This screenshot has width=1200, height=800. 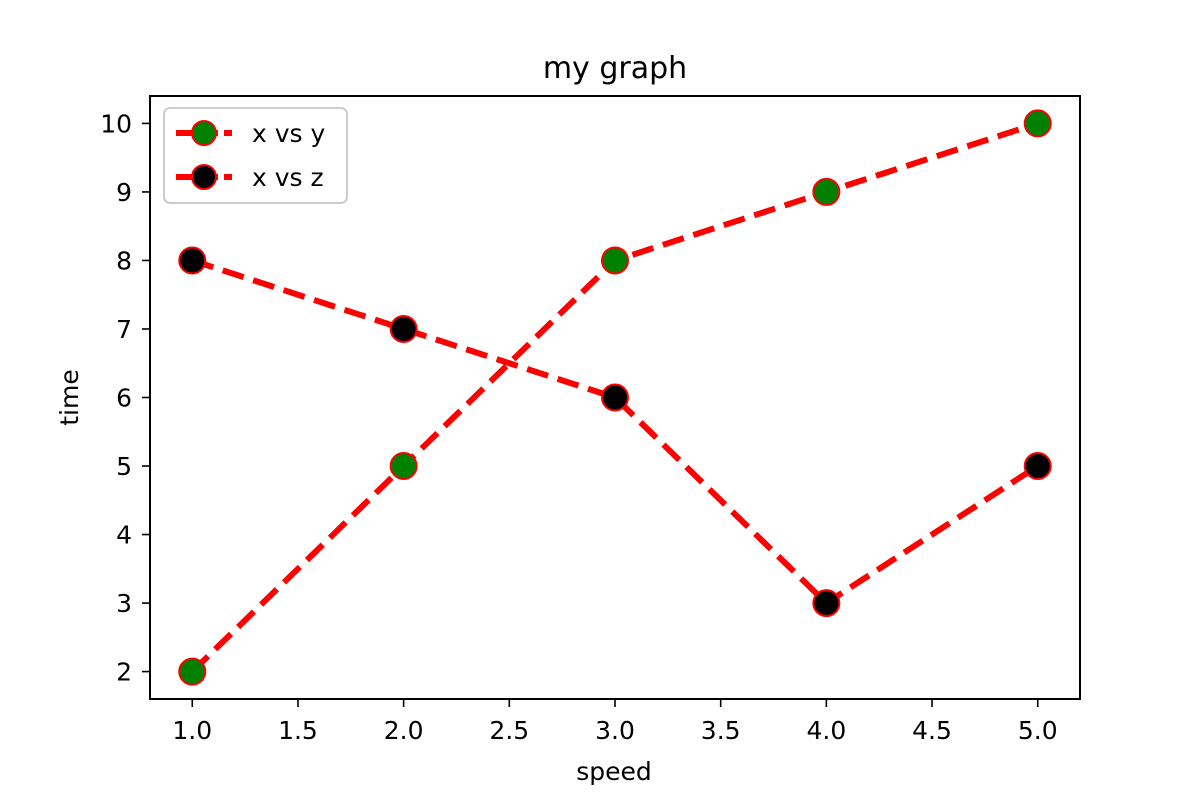 I want to click on x-tick-label: 3.0, so click(x=615, y=730).